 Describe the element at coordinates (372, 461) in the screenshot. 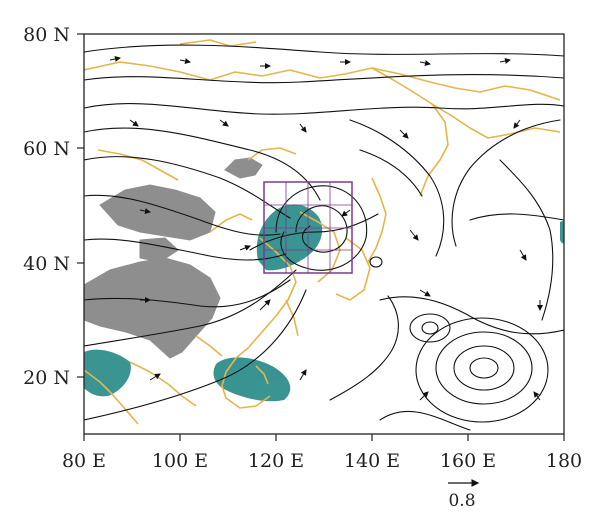

I see `x-tick-label: 140 E` at that location.